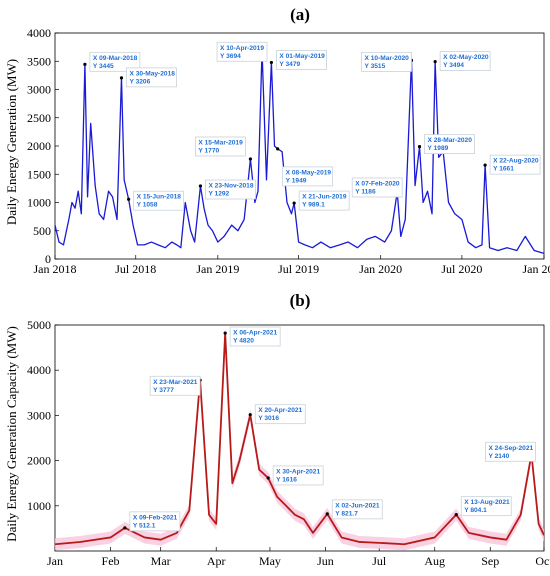 This screenshot has height=576, width=550. Describe the element at coordinates (536, 269) in the screenshot. I see `chart-a-xtick-label: Jan 2021` at that location.